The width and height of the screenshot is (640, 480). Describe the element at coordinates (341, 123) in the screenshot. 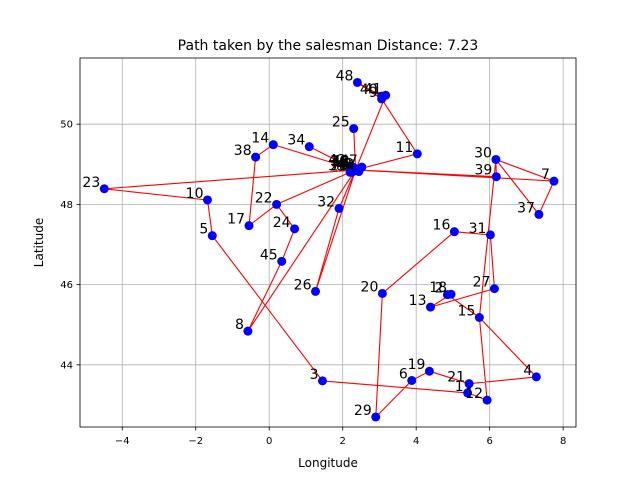

I see `city-label-25: 25` at that location.